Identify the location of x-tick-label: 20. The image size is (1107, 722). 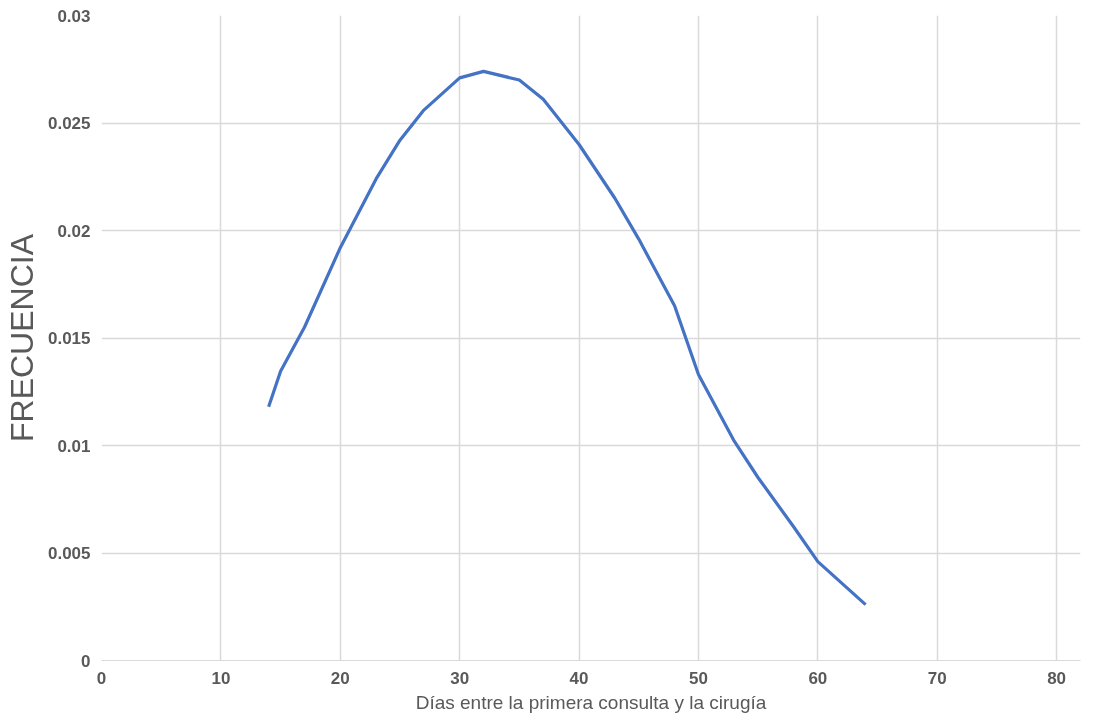
(340, 678).